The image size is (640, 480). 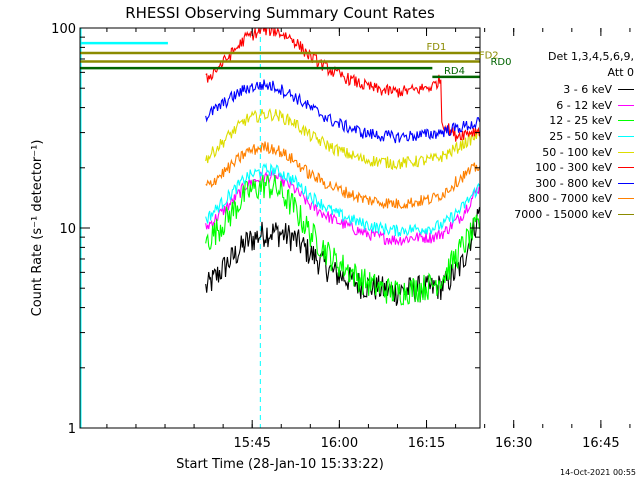 I want to click on legend-label: 7000 - 15000 keV, so click(x=563, y=215).